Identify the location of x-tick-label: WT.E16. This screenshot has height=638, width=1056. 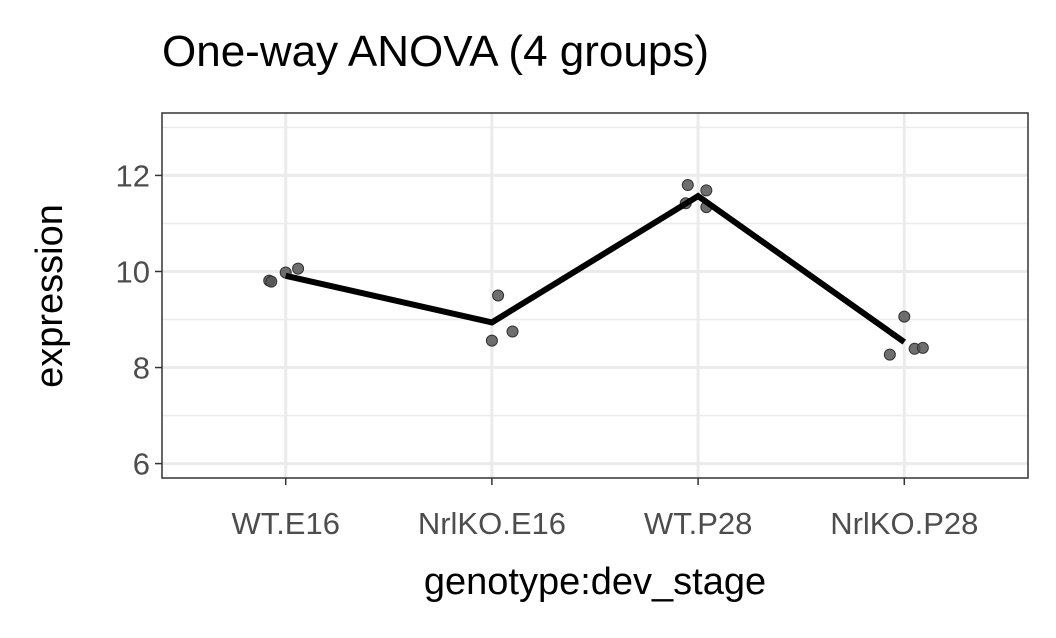
(285, 523).